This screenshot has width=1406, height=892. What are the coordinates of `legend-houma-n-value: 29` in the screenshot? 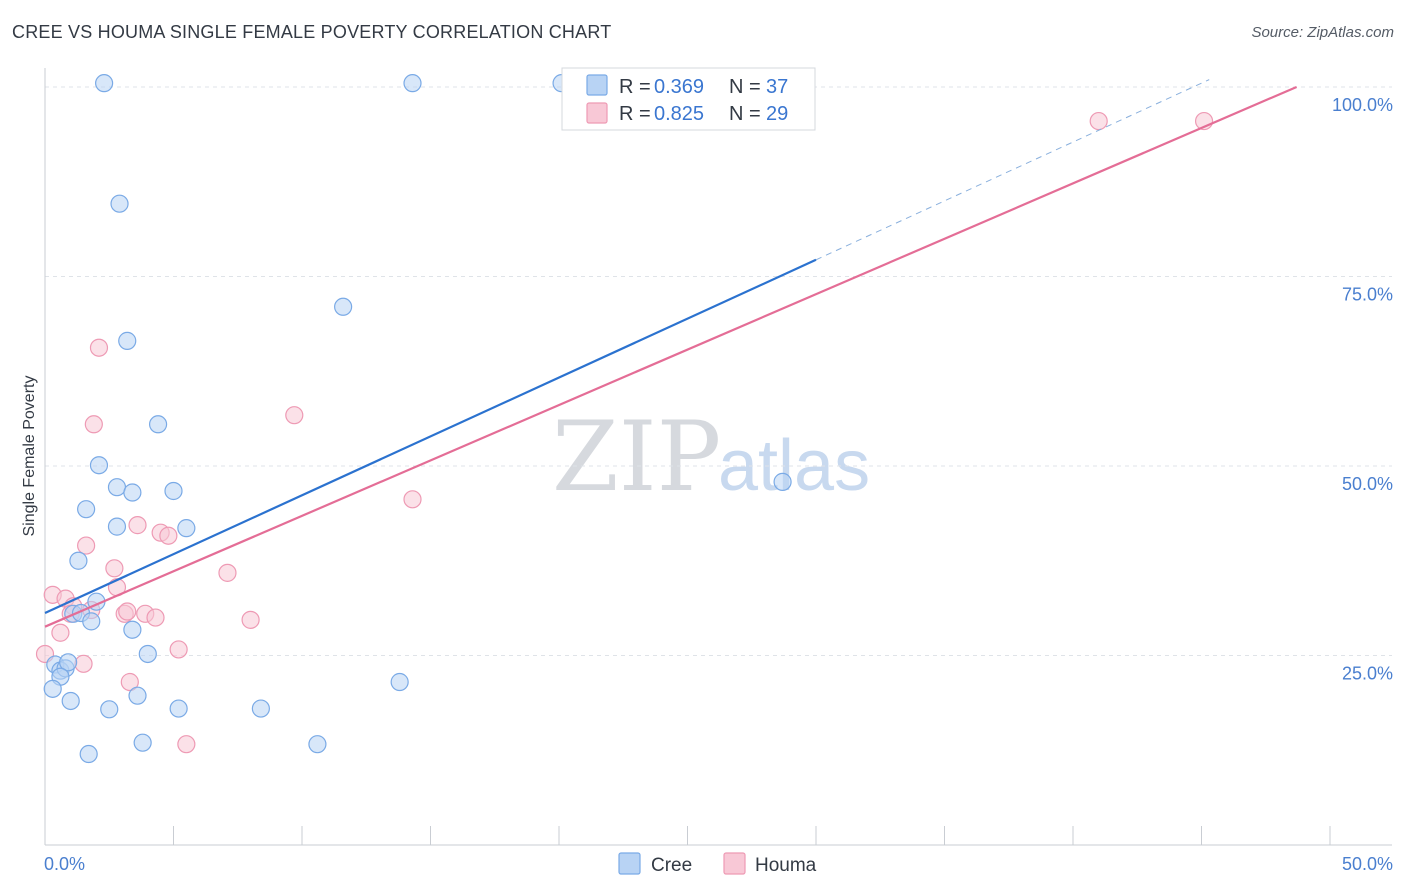 It's located at (777, 114).